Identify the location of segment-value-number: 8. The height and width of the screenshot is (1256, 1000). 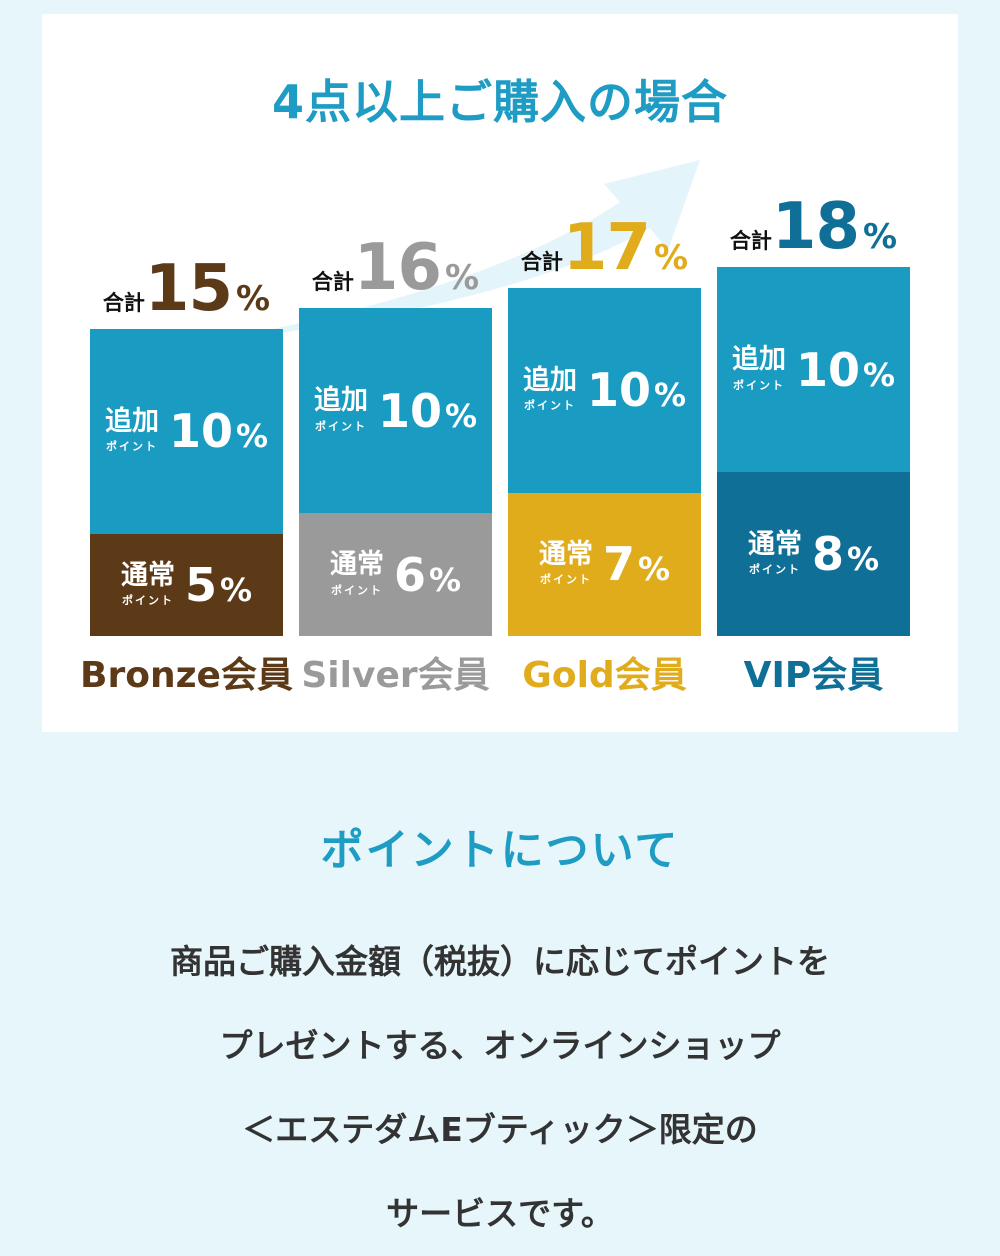
(827, 554).